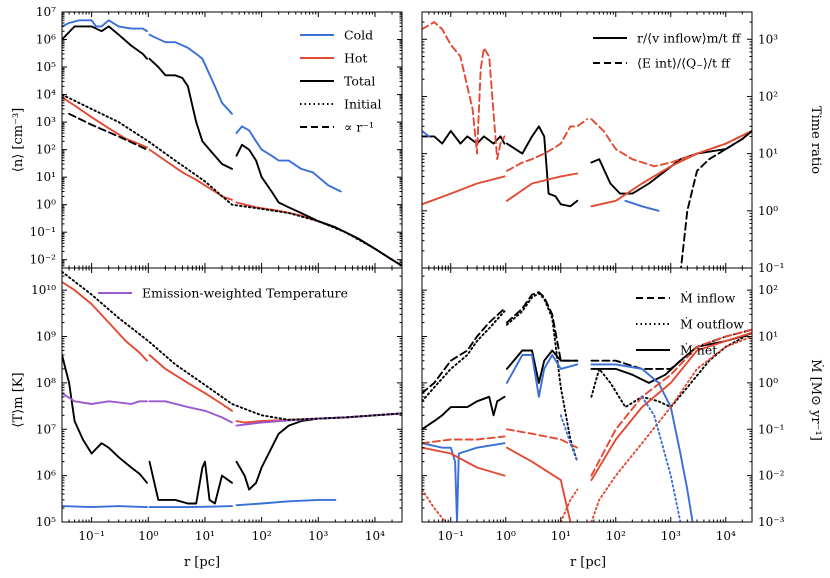 The image size is (830, 578). What do you see at coordinates (355, 58) in the screenshot?
I see `legend-label-hot: Hot` at bounding box center [355, 58].